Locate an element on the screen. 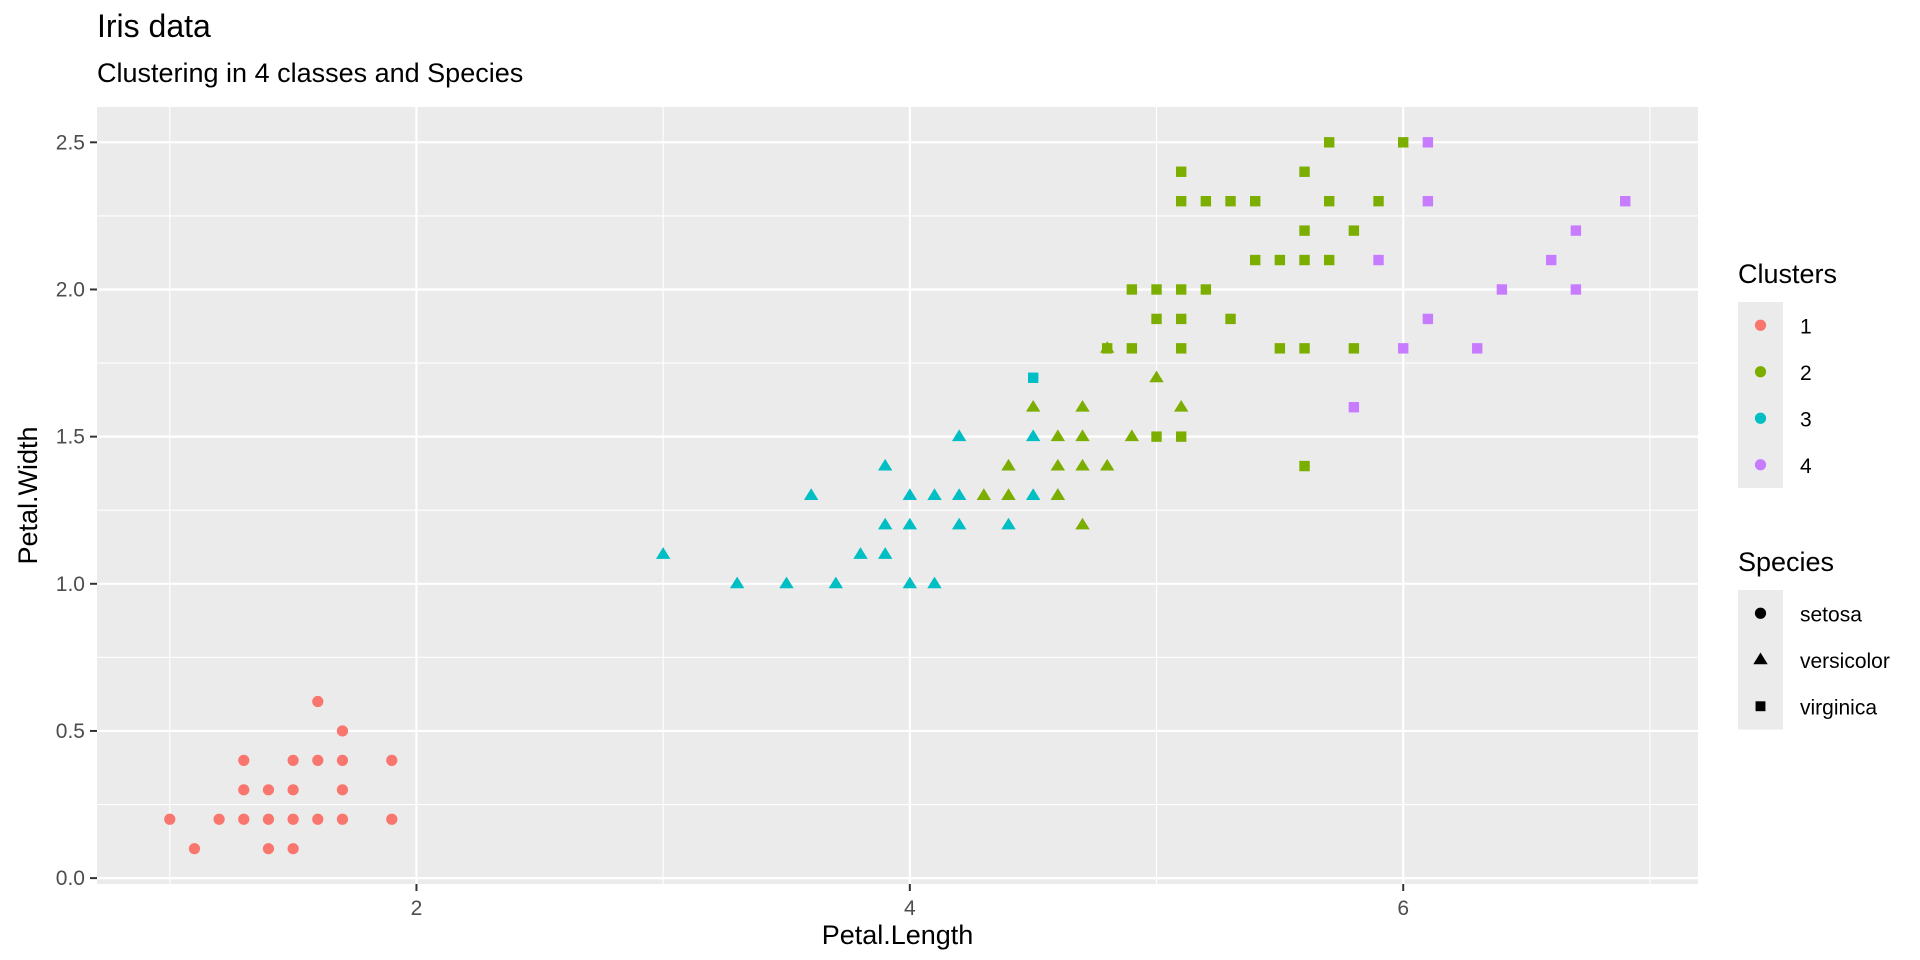 The width and height of the screenshot is (1920, 960). y-tick-label: 1.5 is located at coordinates (70, 437).